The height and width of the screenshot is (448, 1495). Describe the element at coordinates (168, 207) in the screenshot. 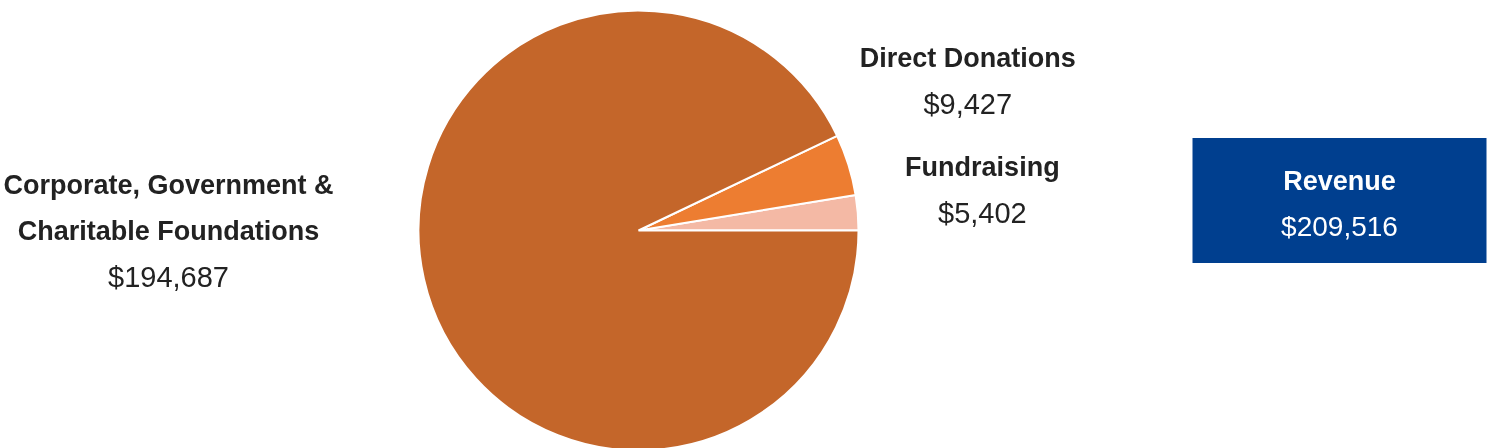

I see `slice-label: Corporate, Government & Charitable Foundations` at that location.